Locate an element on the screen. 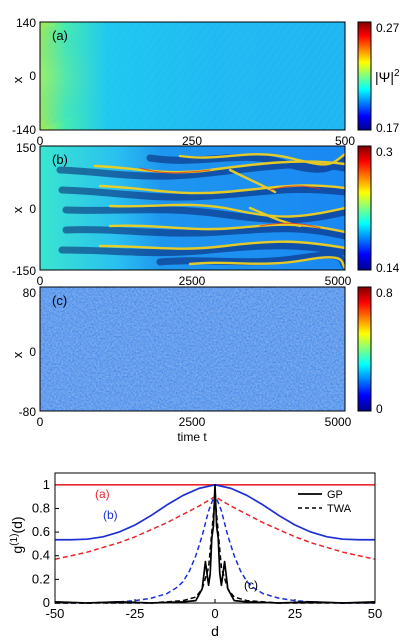 This screenshot has width=415, height=642. ylabel-a: x is located at coordinates (17, 79).